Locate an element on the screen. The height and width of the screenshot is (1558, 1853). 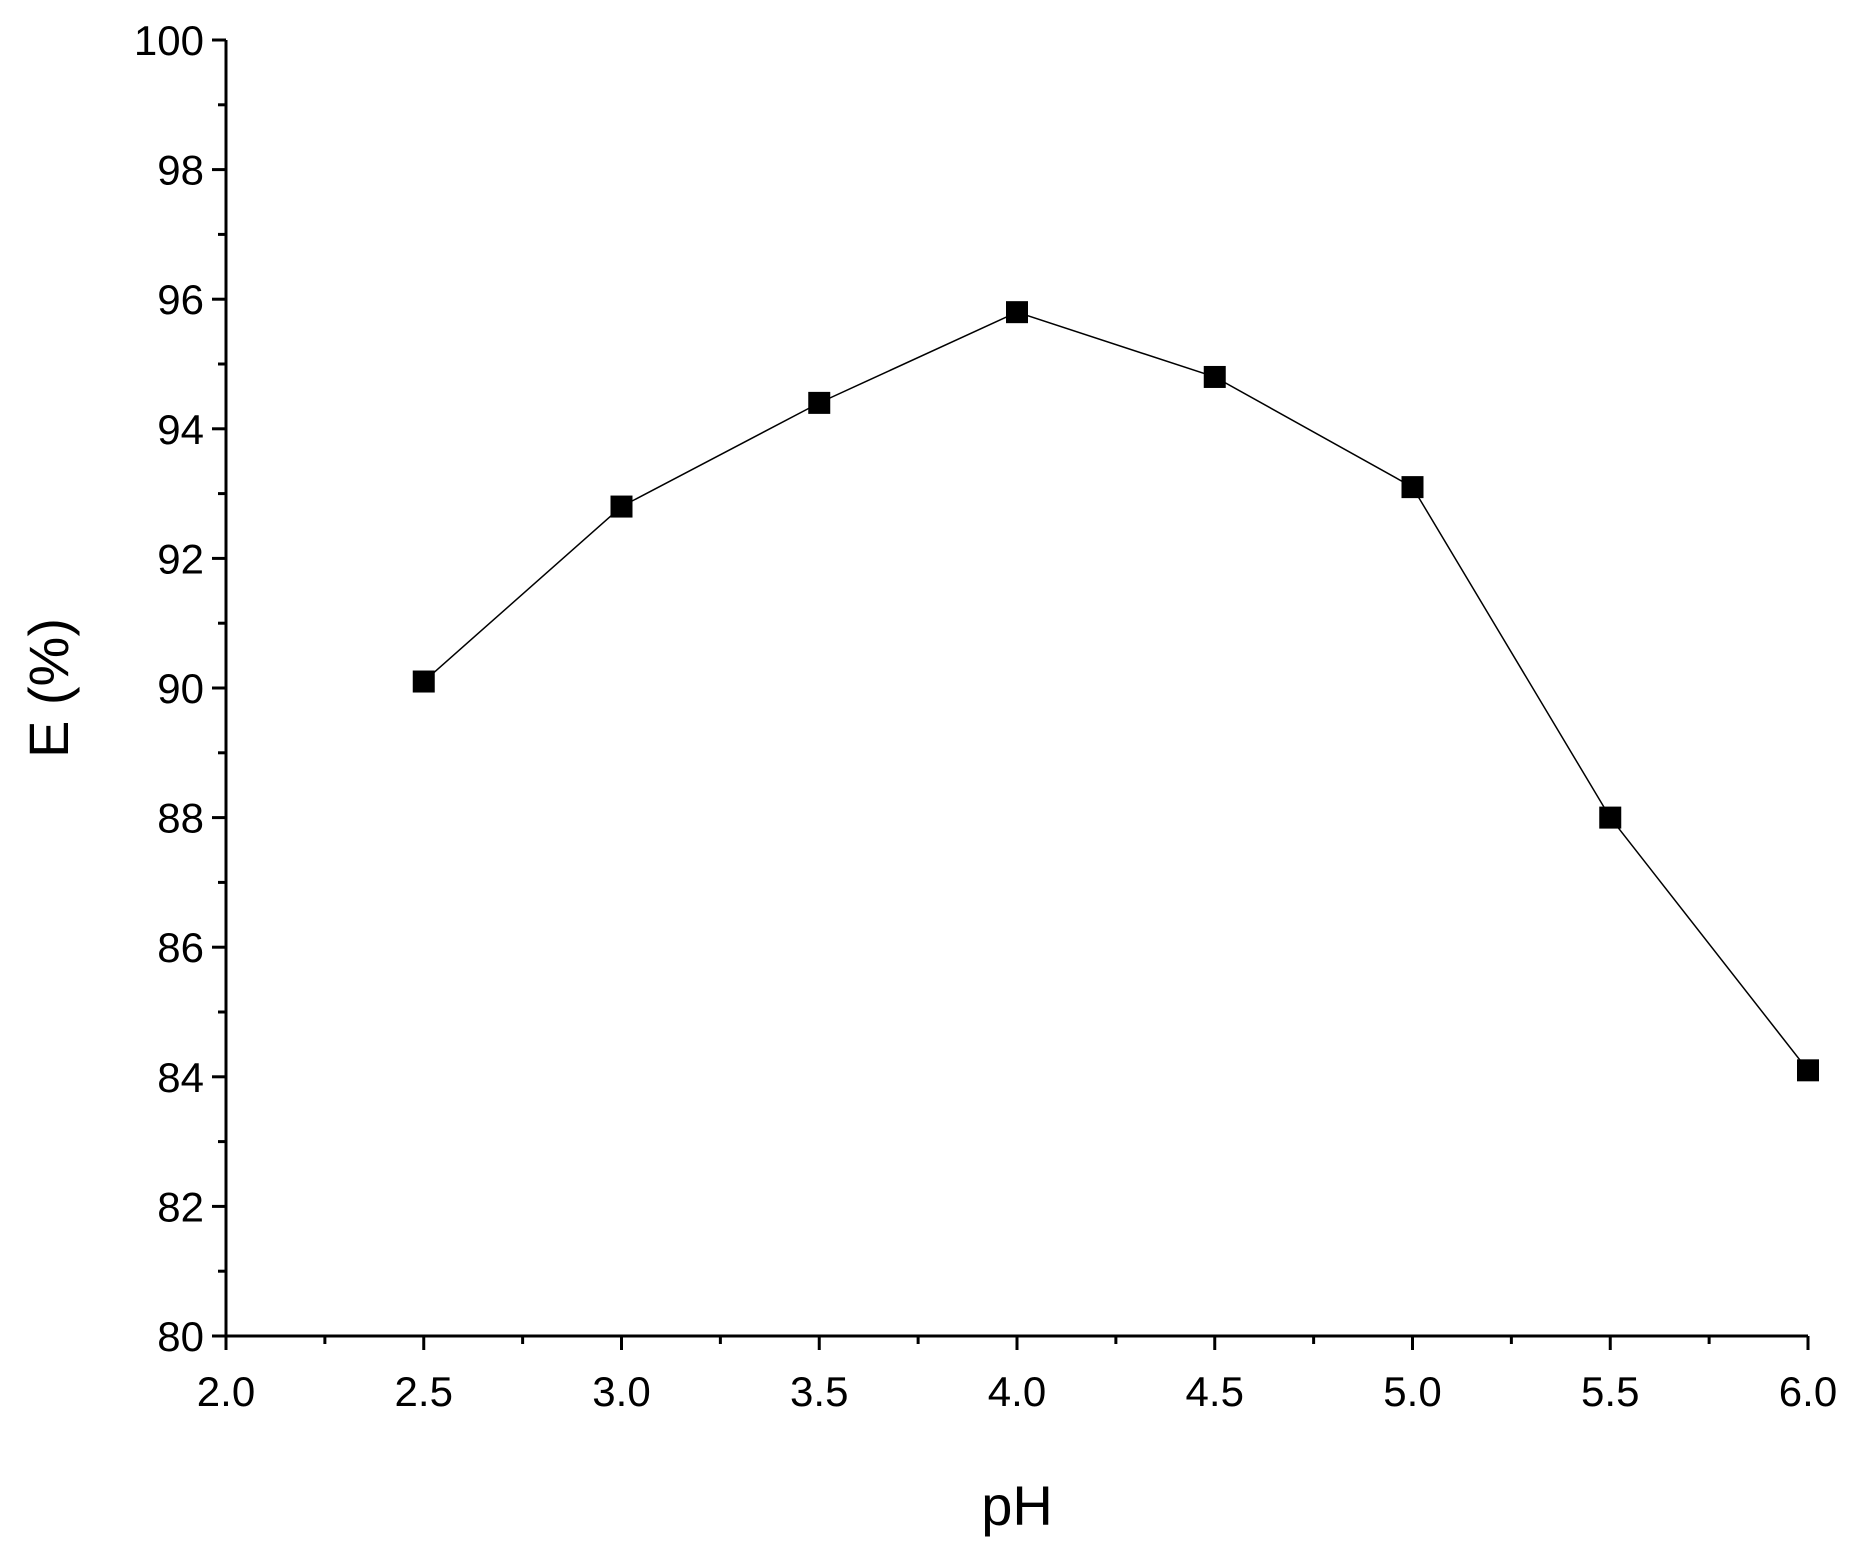
x-ticks: 2.0 2.5 3.0 3.5 4.0 4.5 5.0 5.5 6.0 is located at coordinates (1017, 1375).